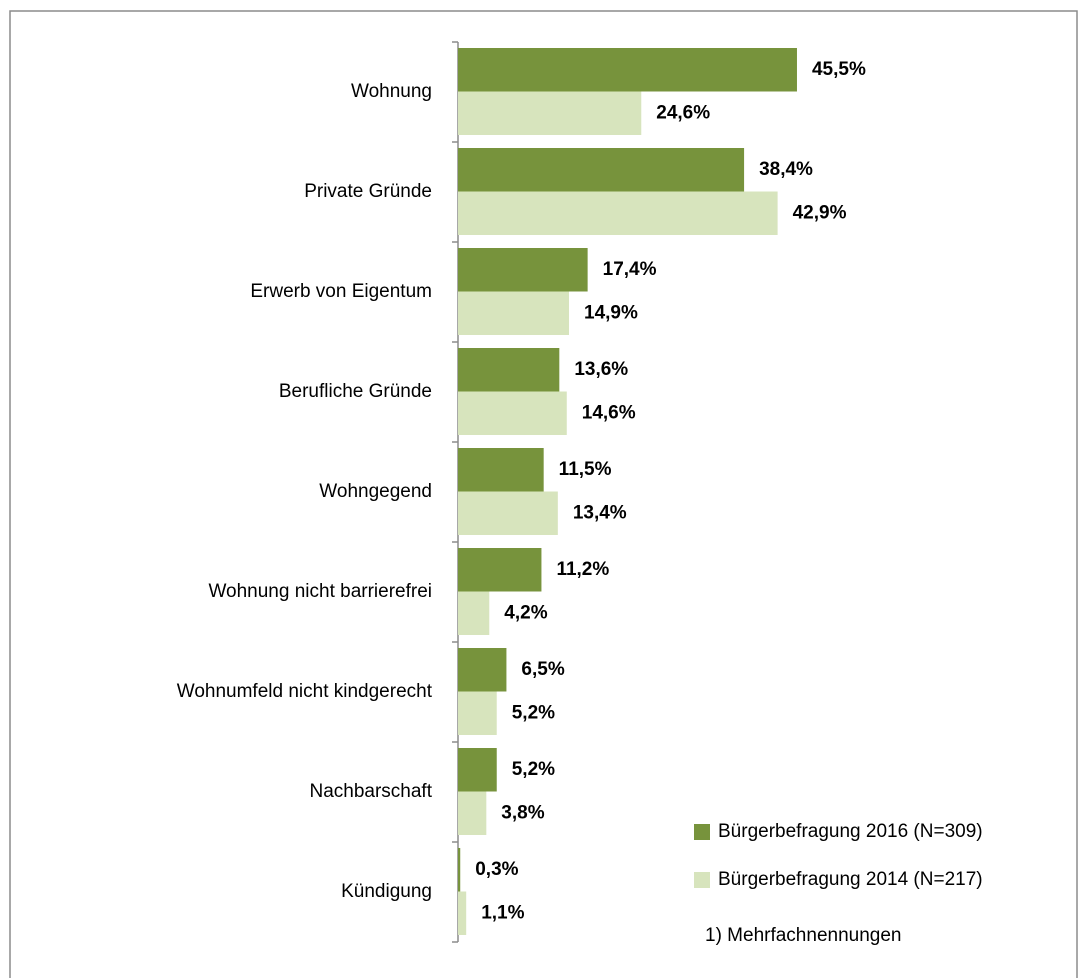  I want to click on category-label: Nachbarschaft, so click(370, 791).